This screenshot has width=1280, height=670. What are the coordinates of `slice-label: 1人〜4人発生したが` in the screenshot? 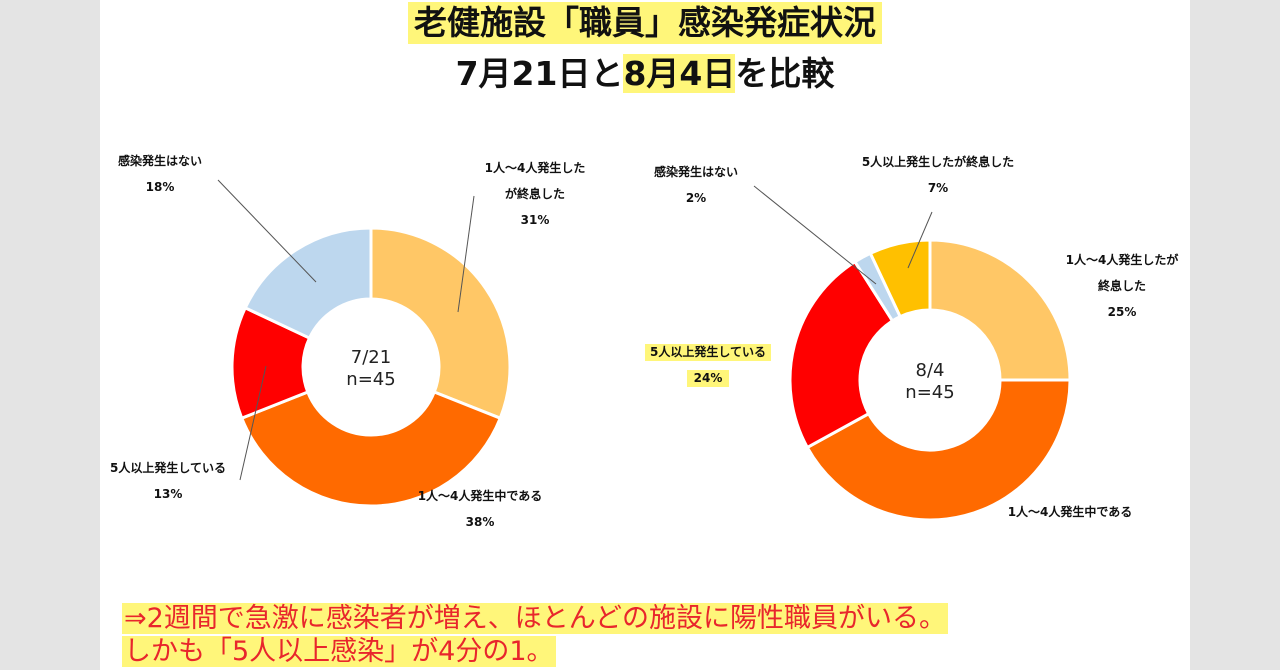 It's located at (1122, 259).